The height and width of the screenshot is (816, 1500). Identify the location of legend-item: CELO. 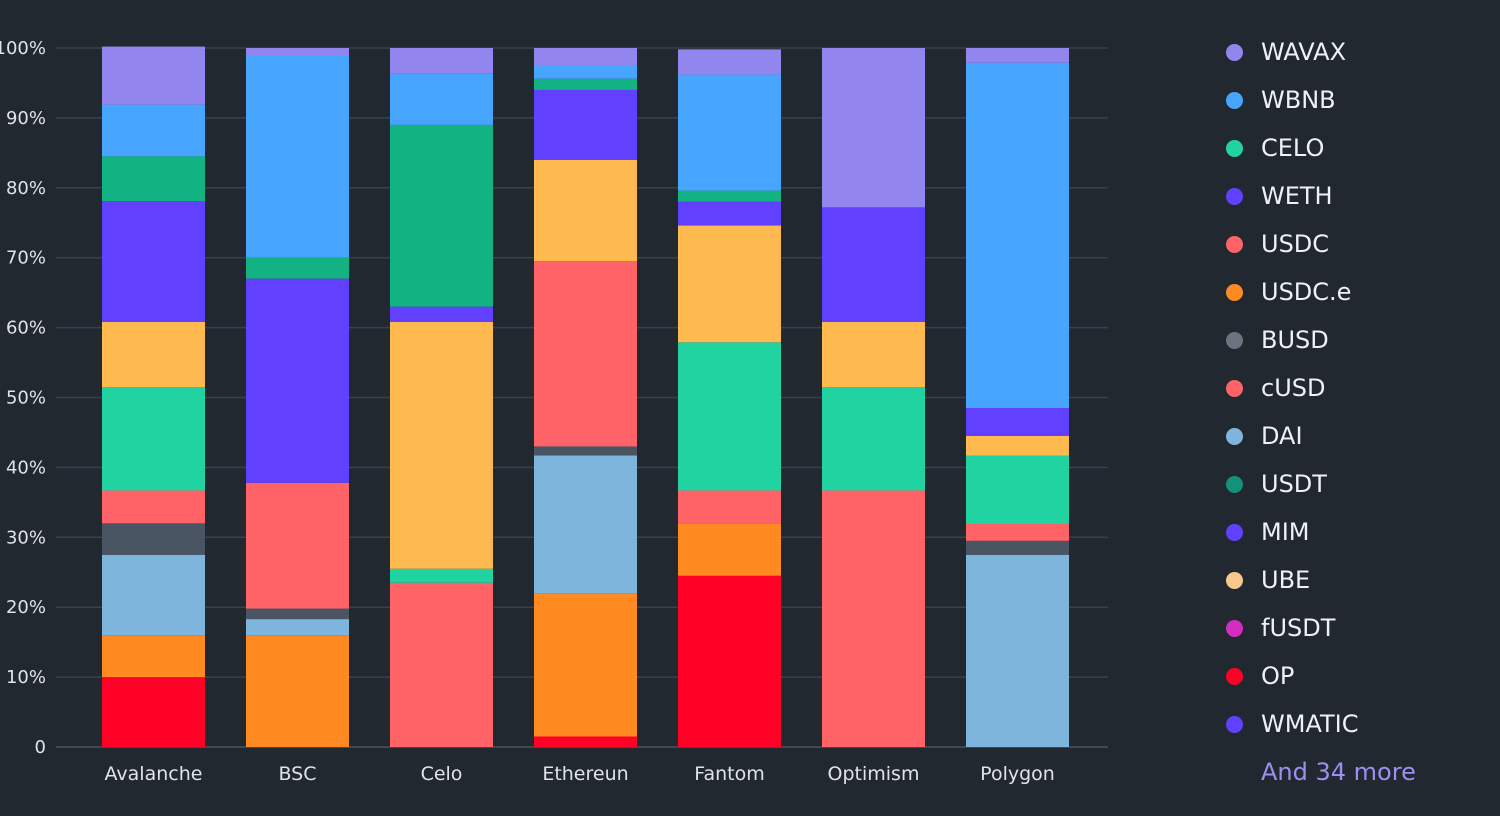
(1356, 148).